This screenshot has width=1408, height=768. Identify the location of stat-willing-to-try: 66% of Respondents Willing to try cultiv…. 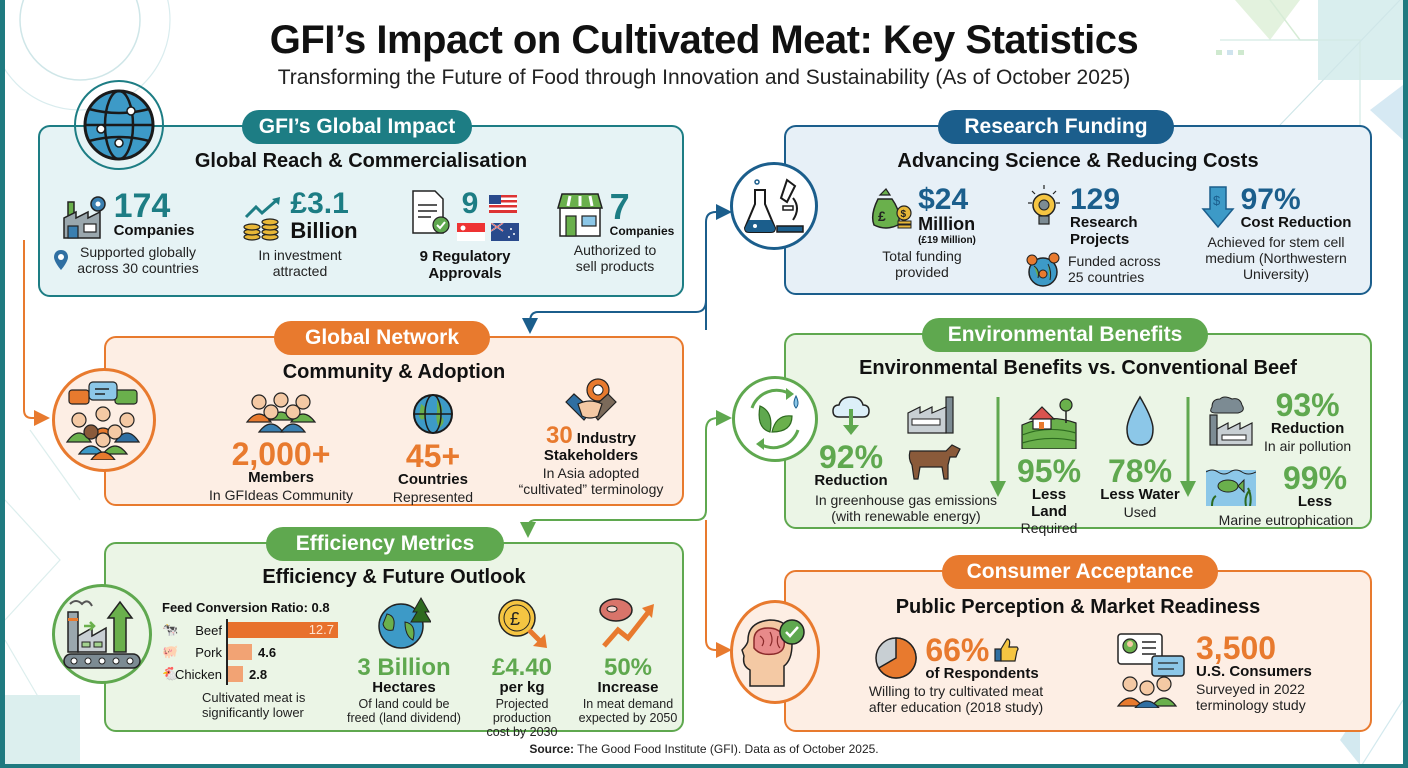
(956, 674).